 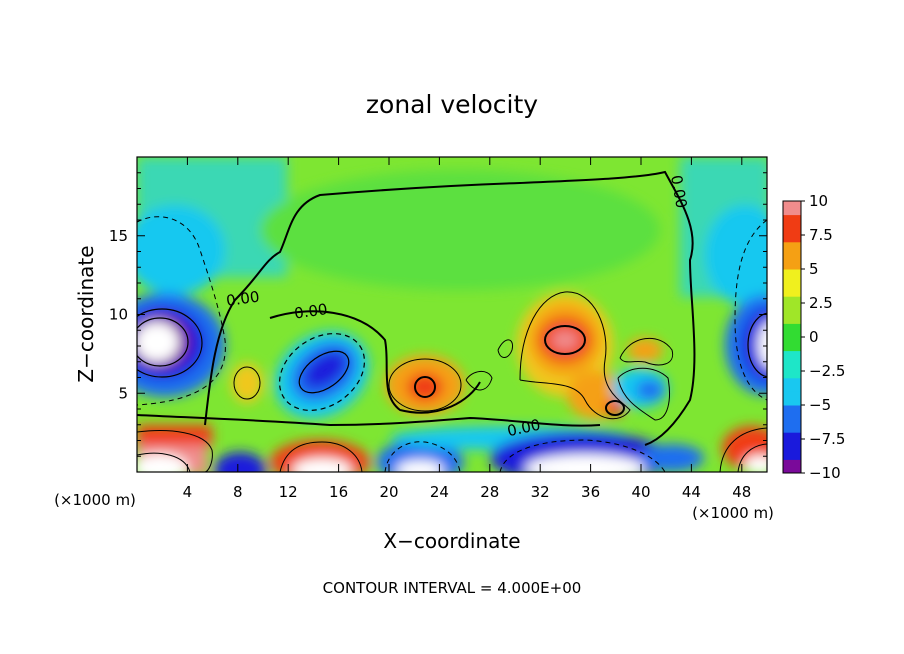 I want to click on colorbar: 10 7.5 5 2.5 0 −2.5 −5 −7.5 −10, so click(x=813, y=337).